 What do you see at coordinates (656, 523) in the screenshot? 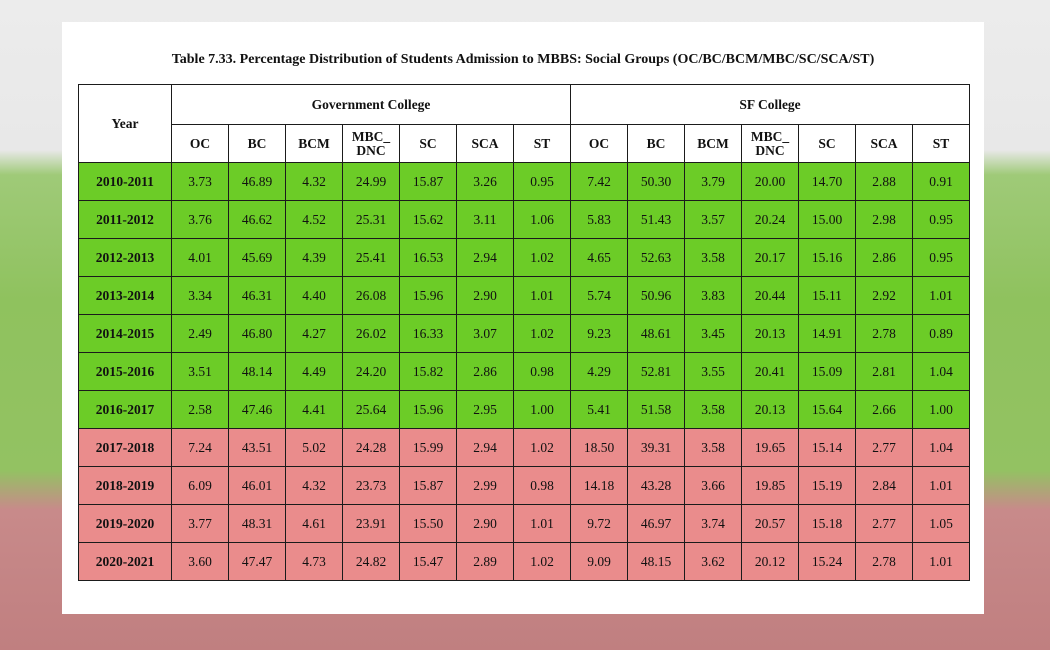
I see `sf-value-cell: 46.97` at bounding box center [656, 523].